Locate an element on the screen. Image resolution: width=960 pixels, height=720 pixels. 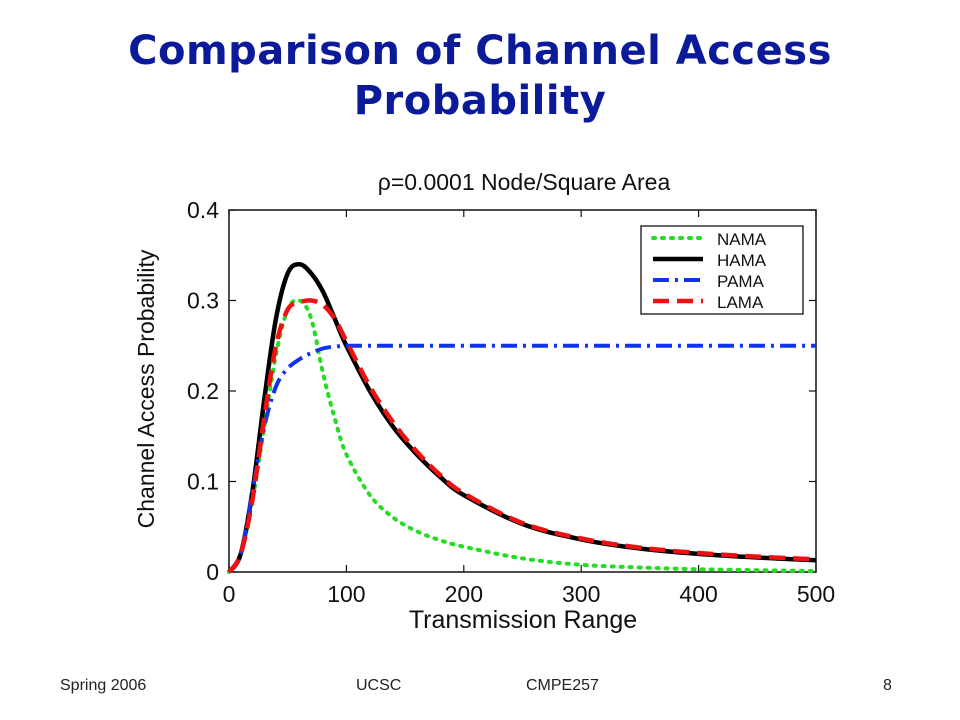
legend-label-nama: NAMA is located at coordinates (742, 239).